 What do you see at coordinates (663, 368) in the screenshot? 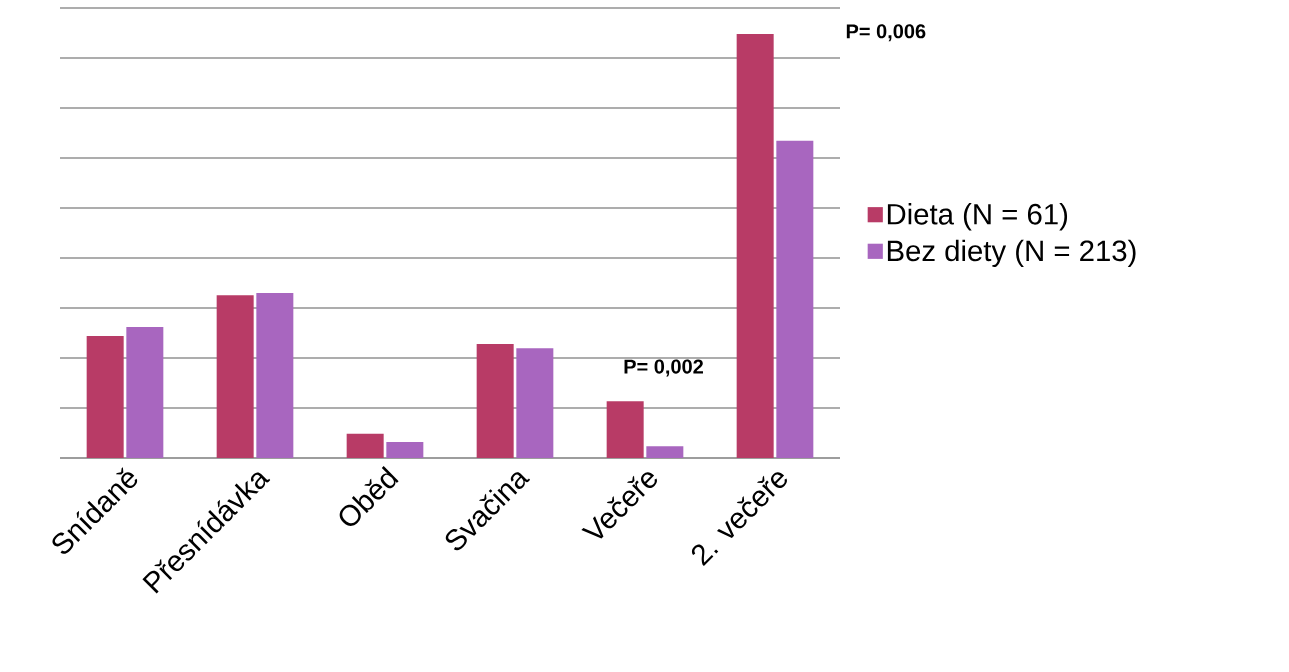
I see `annotation: P= 0,002` at bounding box center [663, 368].